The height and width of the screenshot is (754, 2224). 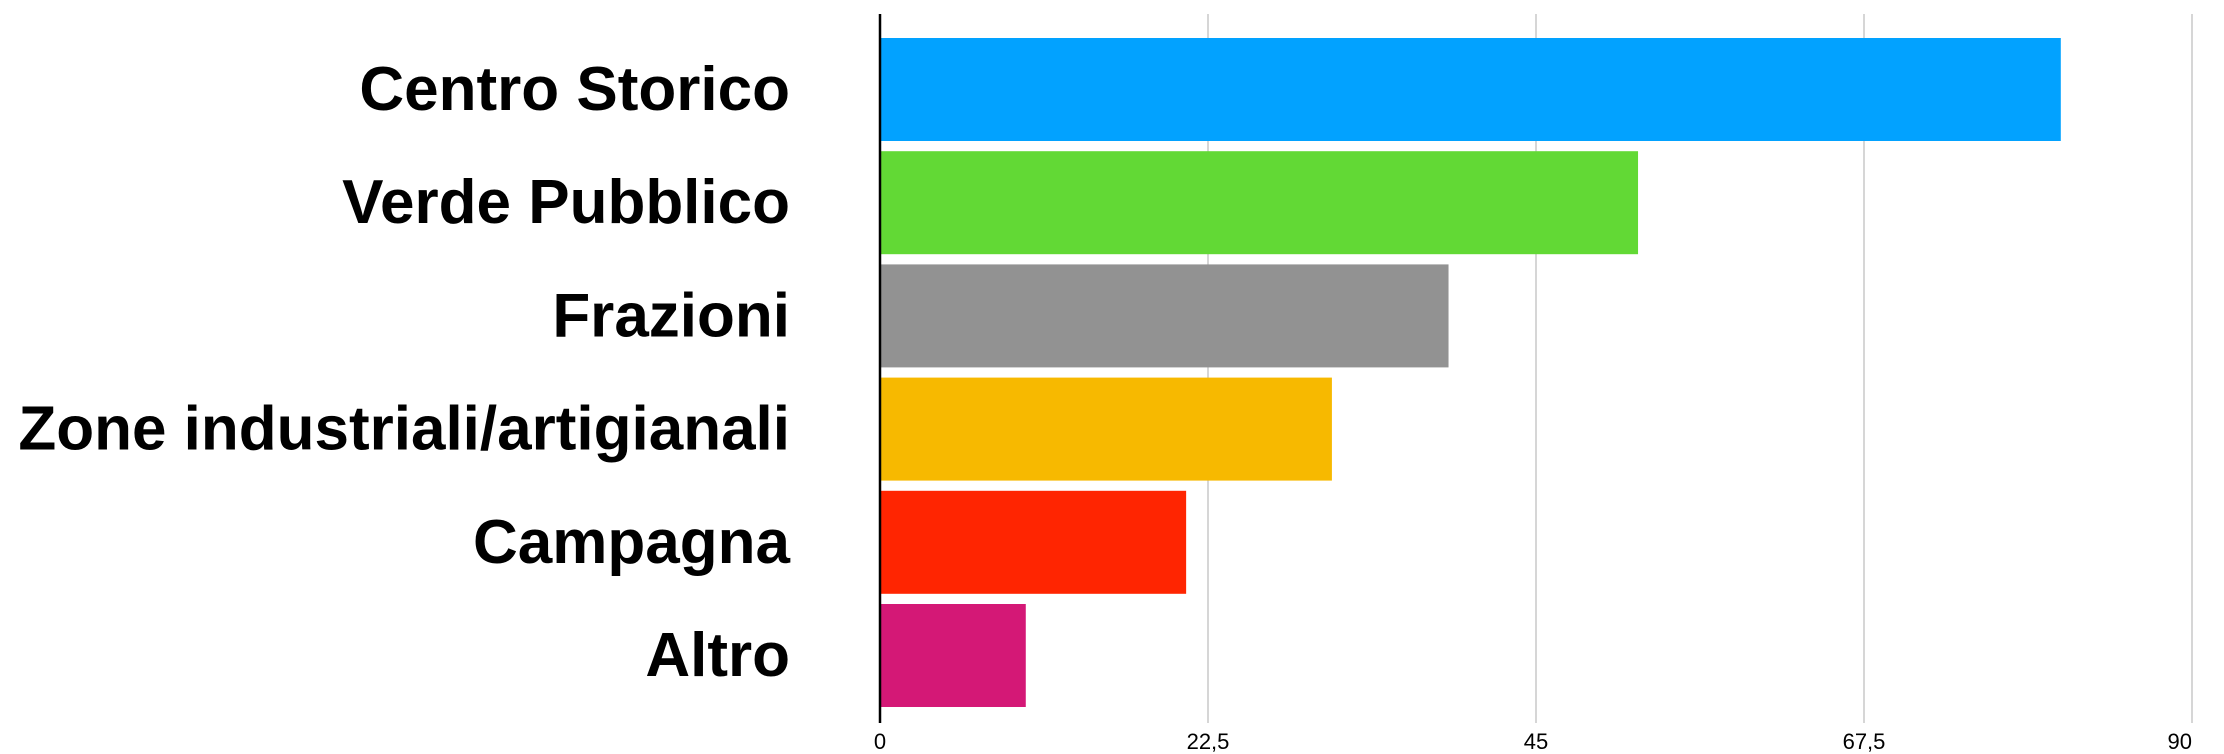 I want to click on bar-altro, so click(x=953, y=655).